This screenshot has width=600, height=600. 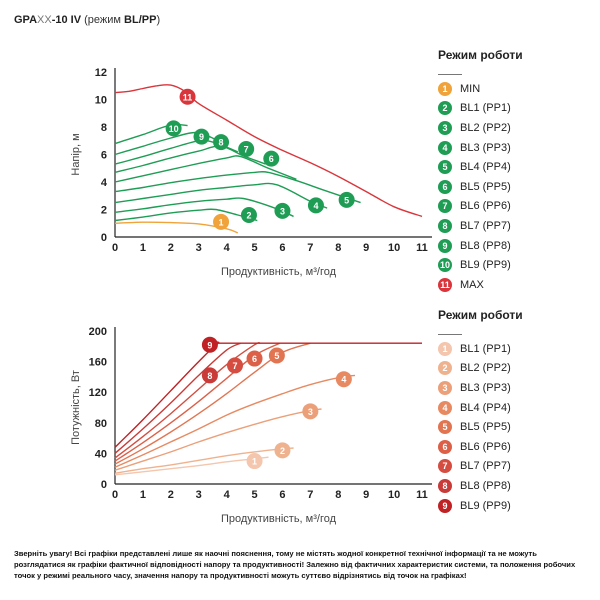 I want to click on head-x-tick-label: 1, so click(x=143, y=248).